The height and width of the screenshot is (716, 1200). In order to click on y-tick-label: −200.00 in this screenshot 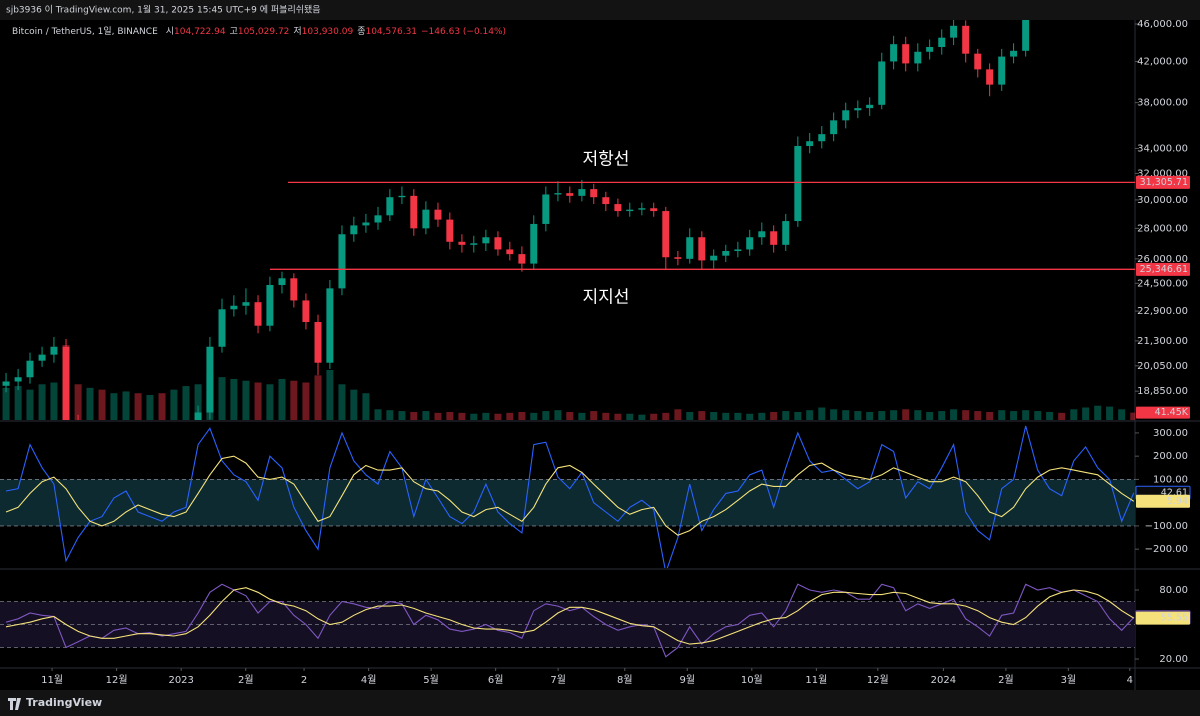, I will do `click(1166, 549)`.